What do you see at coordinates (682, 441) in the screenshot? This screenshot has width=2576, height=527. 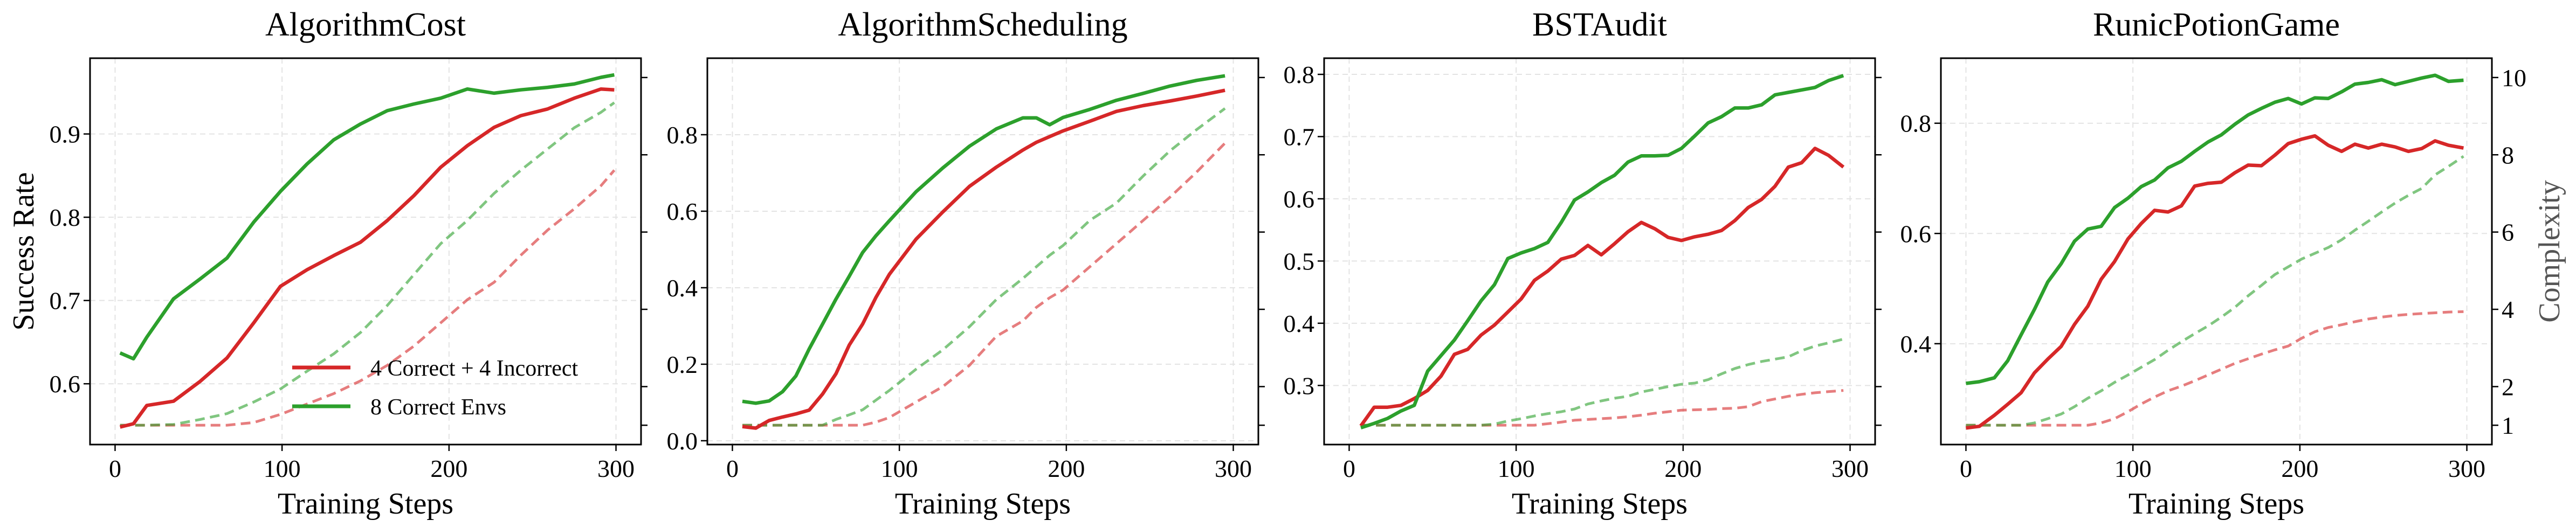 I see `y-tick-label: 0.0` at bounding box center [682, 441].